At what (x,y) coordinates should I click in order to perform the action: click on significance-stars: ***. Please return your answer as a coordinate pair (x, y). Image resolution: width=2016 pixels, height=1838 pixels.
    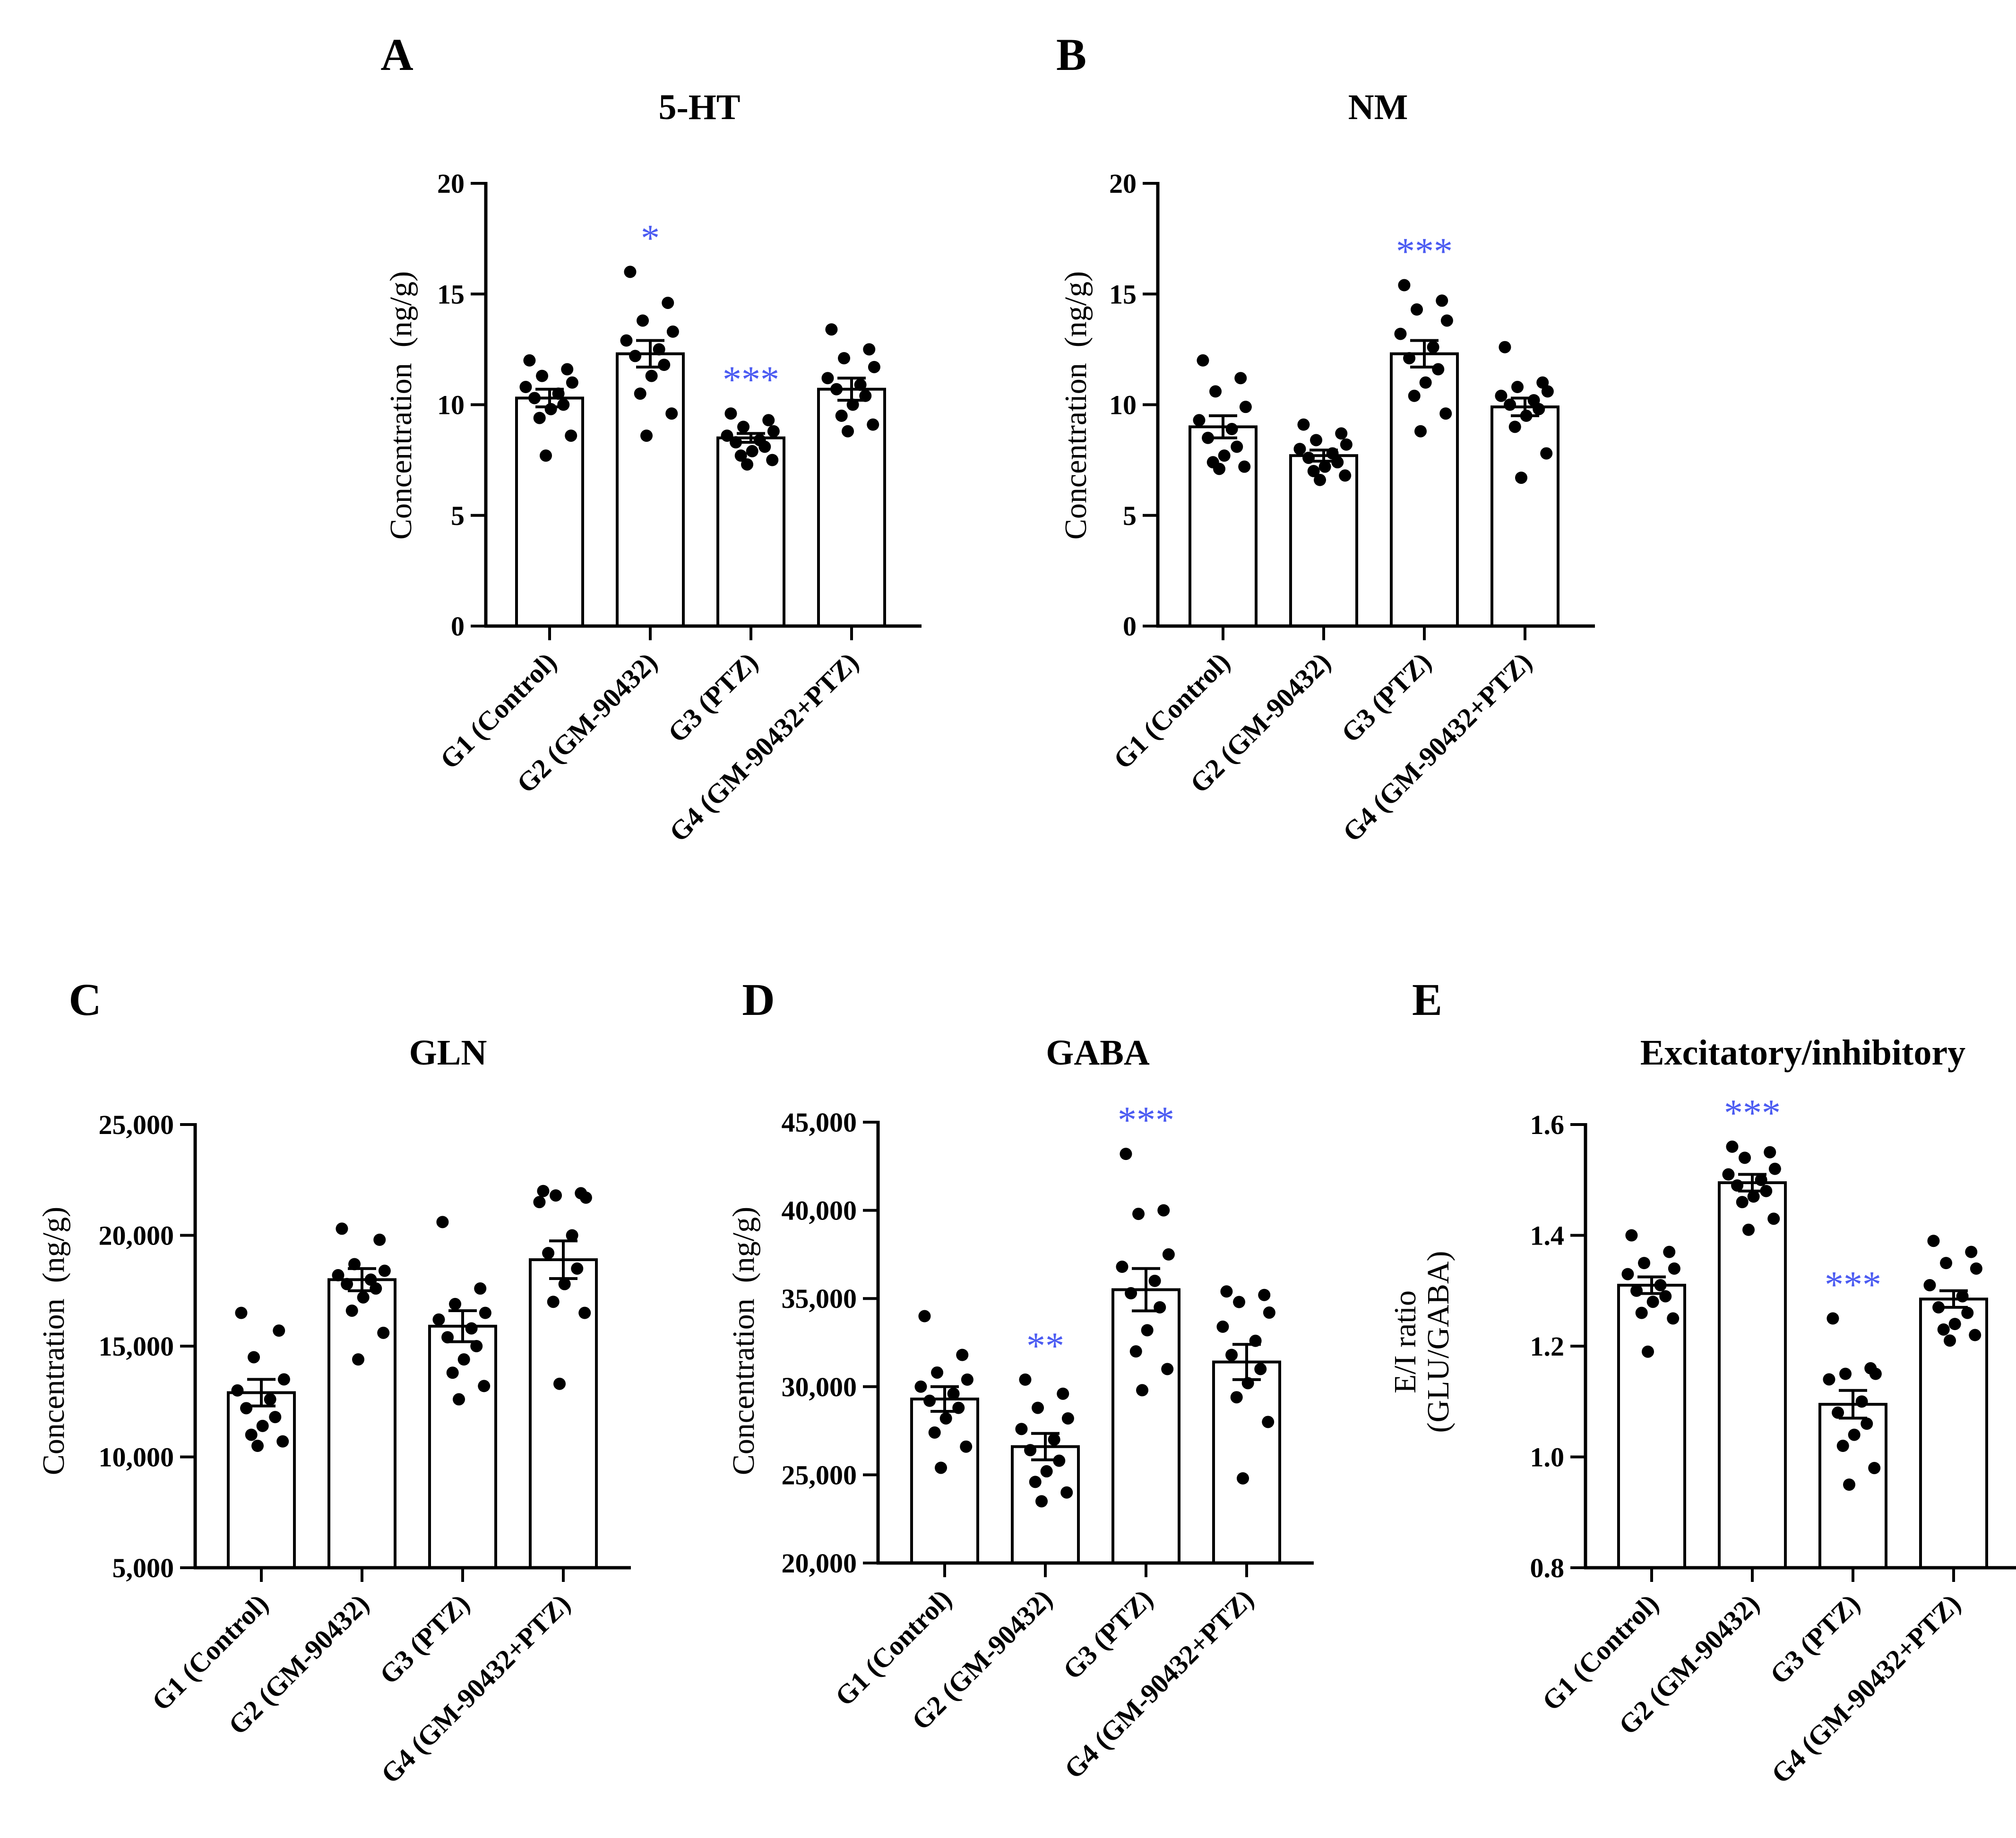
    Looking at the image, I should click on (751, 380).